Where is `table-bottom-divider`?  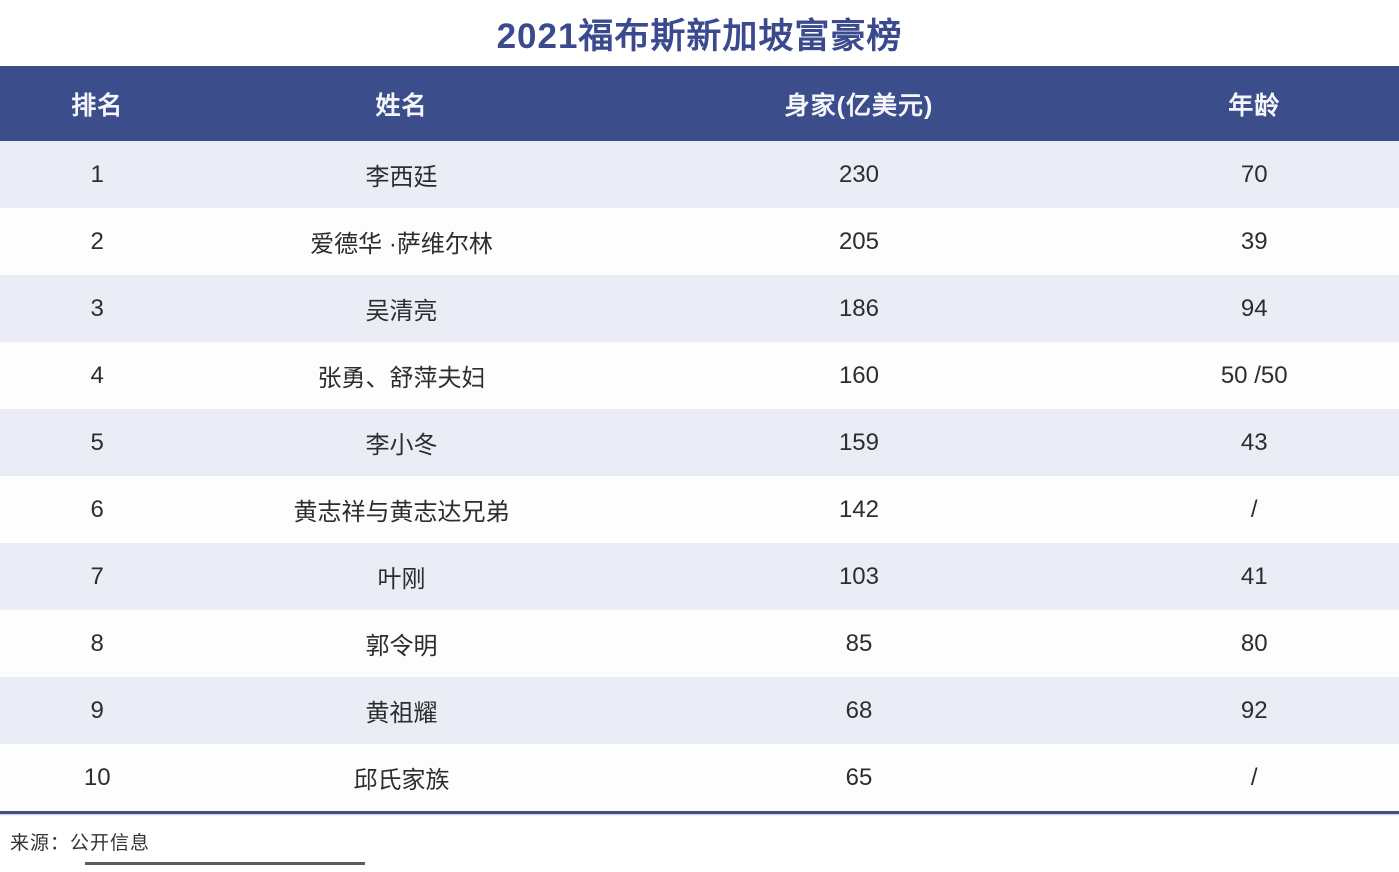
table-bottom-divider is located at coordinates (699, 812).